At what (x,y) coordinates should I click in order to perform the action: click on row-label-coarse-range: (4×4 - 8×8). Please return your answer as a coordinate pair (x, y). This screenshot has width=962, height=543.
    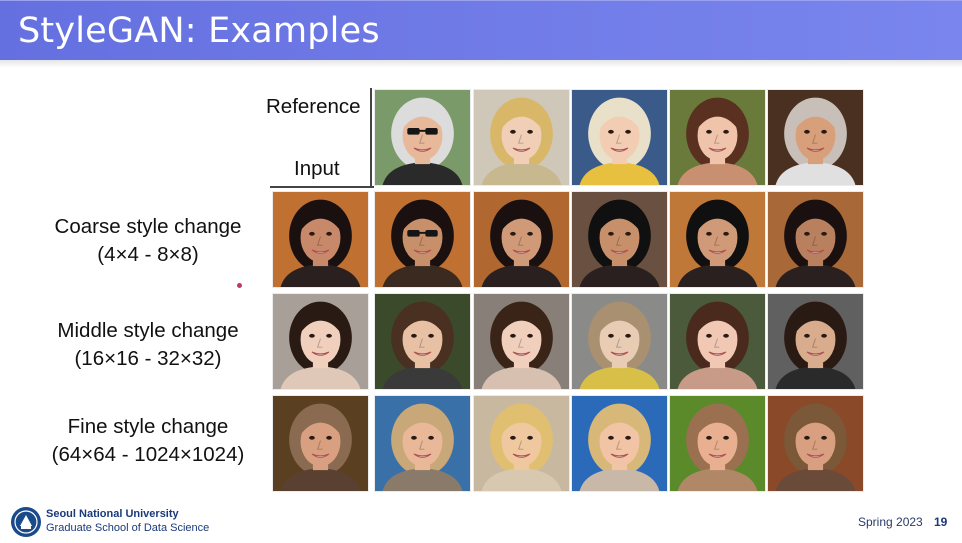
    Looking at the image, I should click on (148, 254).